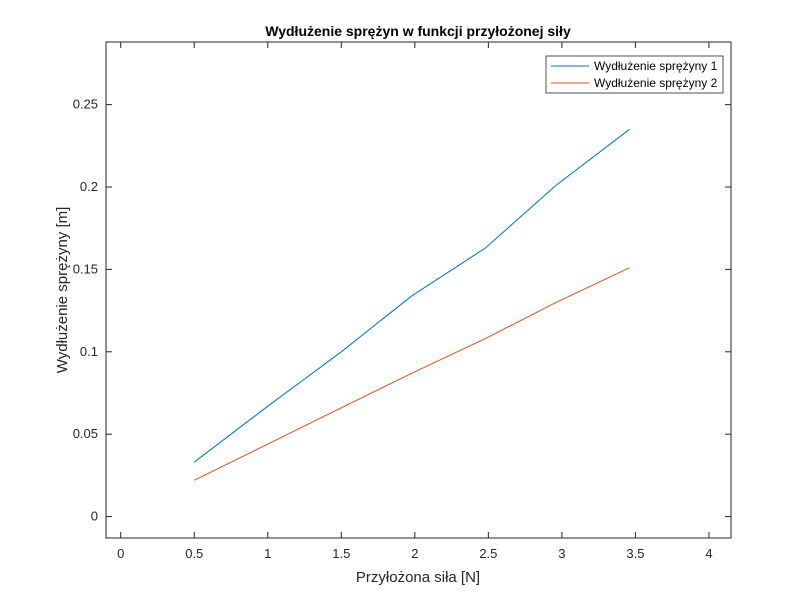  I want to click on x-tick-label: 2, so click(414, 553).